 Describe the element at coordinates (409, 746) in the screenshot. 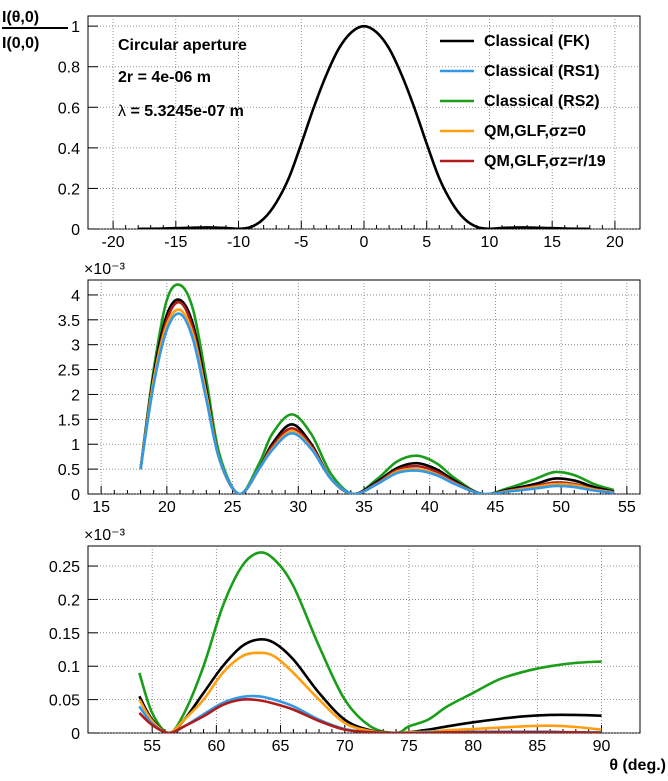

I see `x-tick-label: 75` at that location.